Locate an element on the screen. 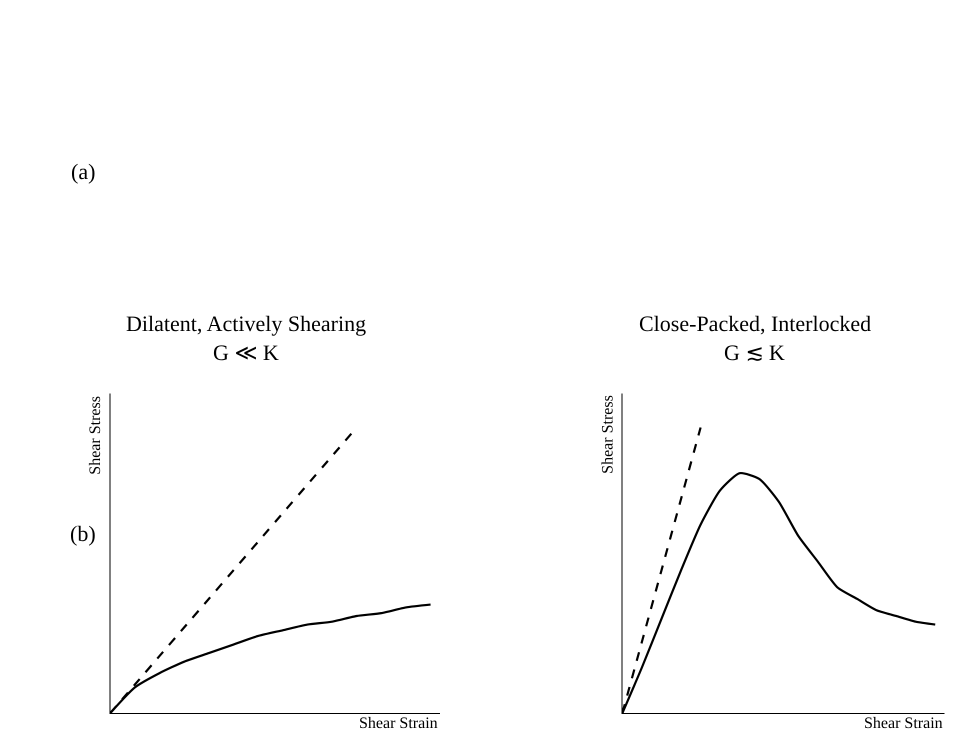 This screenshot has height=742, width=959. chart-title: Dilatent, Actively Shearing is located at coordinates (246, 323).